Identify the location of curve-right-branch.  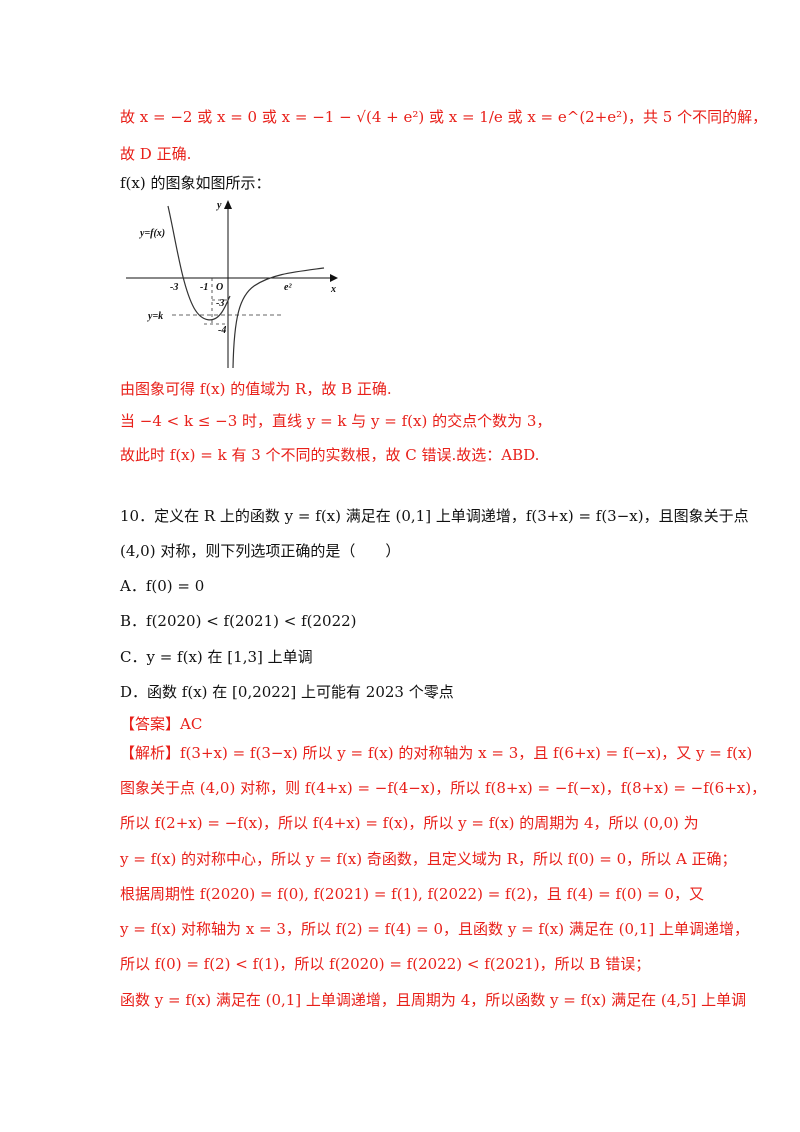
(278, 318).